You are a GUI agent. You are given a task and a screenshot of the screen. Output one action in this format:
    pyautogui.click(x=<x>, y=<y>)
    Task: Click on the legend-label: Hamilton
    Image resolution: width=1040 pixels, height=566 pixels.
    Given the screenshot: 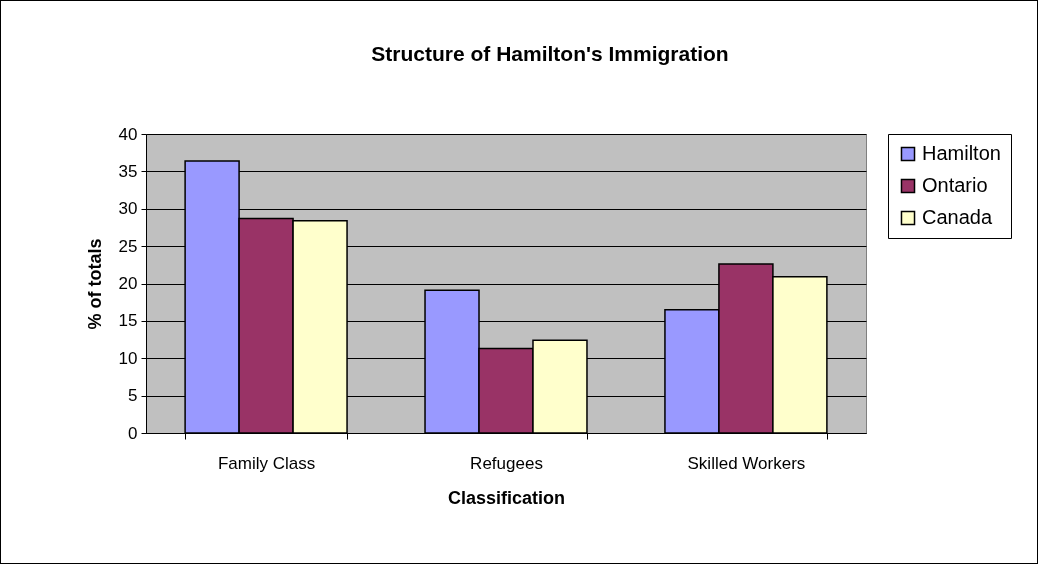 What is the action you would take?
    pyautogui.click(x=961, y=153)
    